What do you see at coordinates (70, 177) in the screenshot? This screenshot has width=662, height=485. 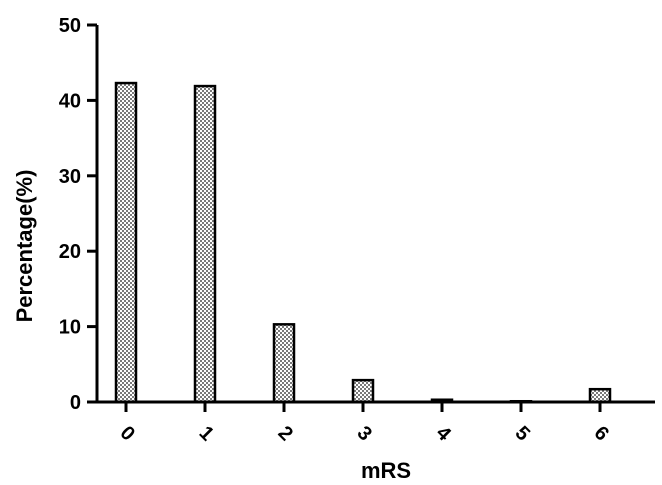 I see `y-tick-label: 30` at bounding box center [70, 177].